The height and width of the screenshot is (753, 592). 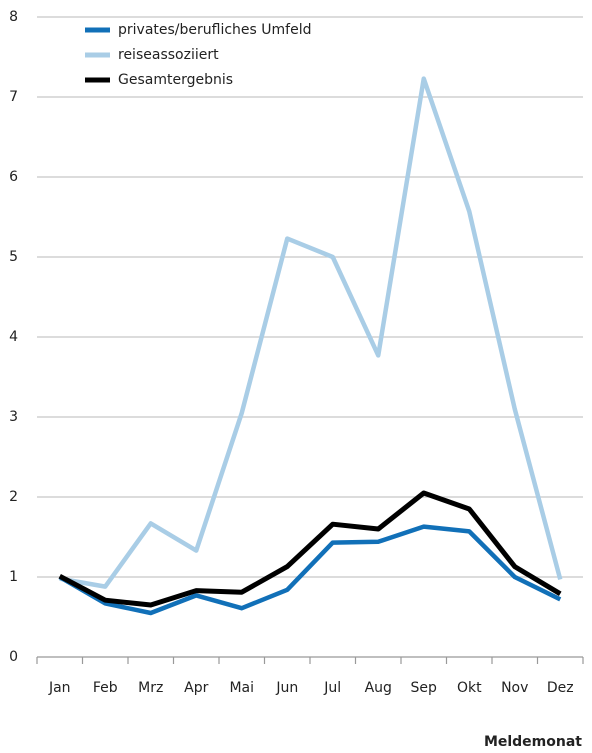 What do you see at coordinates (424, 688) in the screenshot?
I see `x-tick-label: Sep` at bounding box center [424, 688].